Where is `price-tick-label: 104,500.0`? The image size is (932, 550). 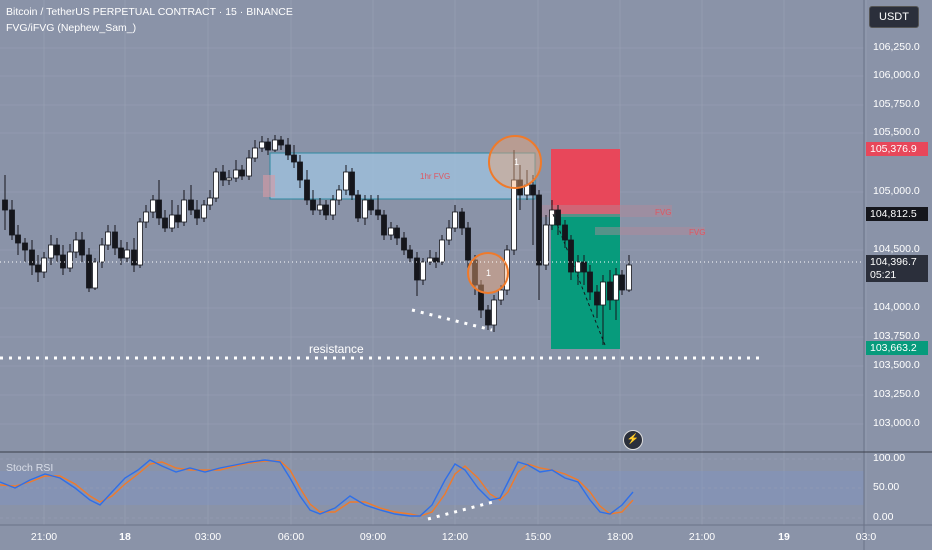
price-tick-label: 104,500.0 is located at coordinates (896, 249).